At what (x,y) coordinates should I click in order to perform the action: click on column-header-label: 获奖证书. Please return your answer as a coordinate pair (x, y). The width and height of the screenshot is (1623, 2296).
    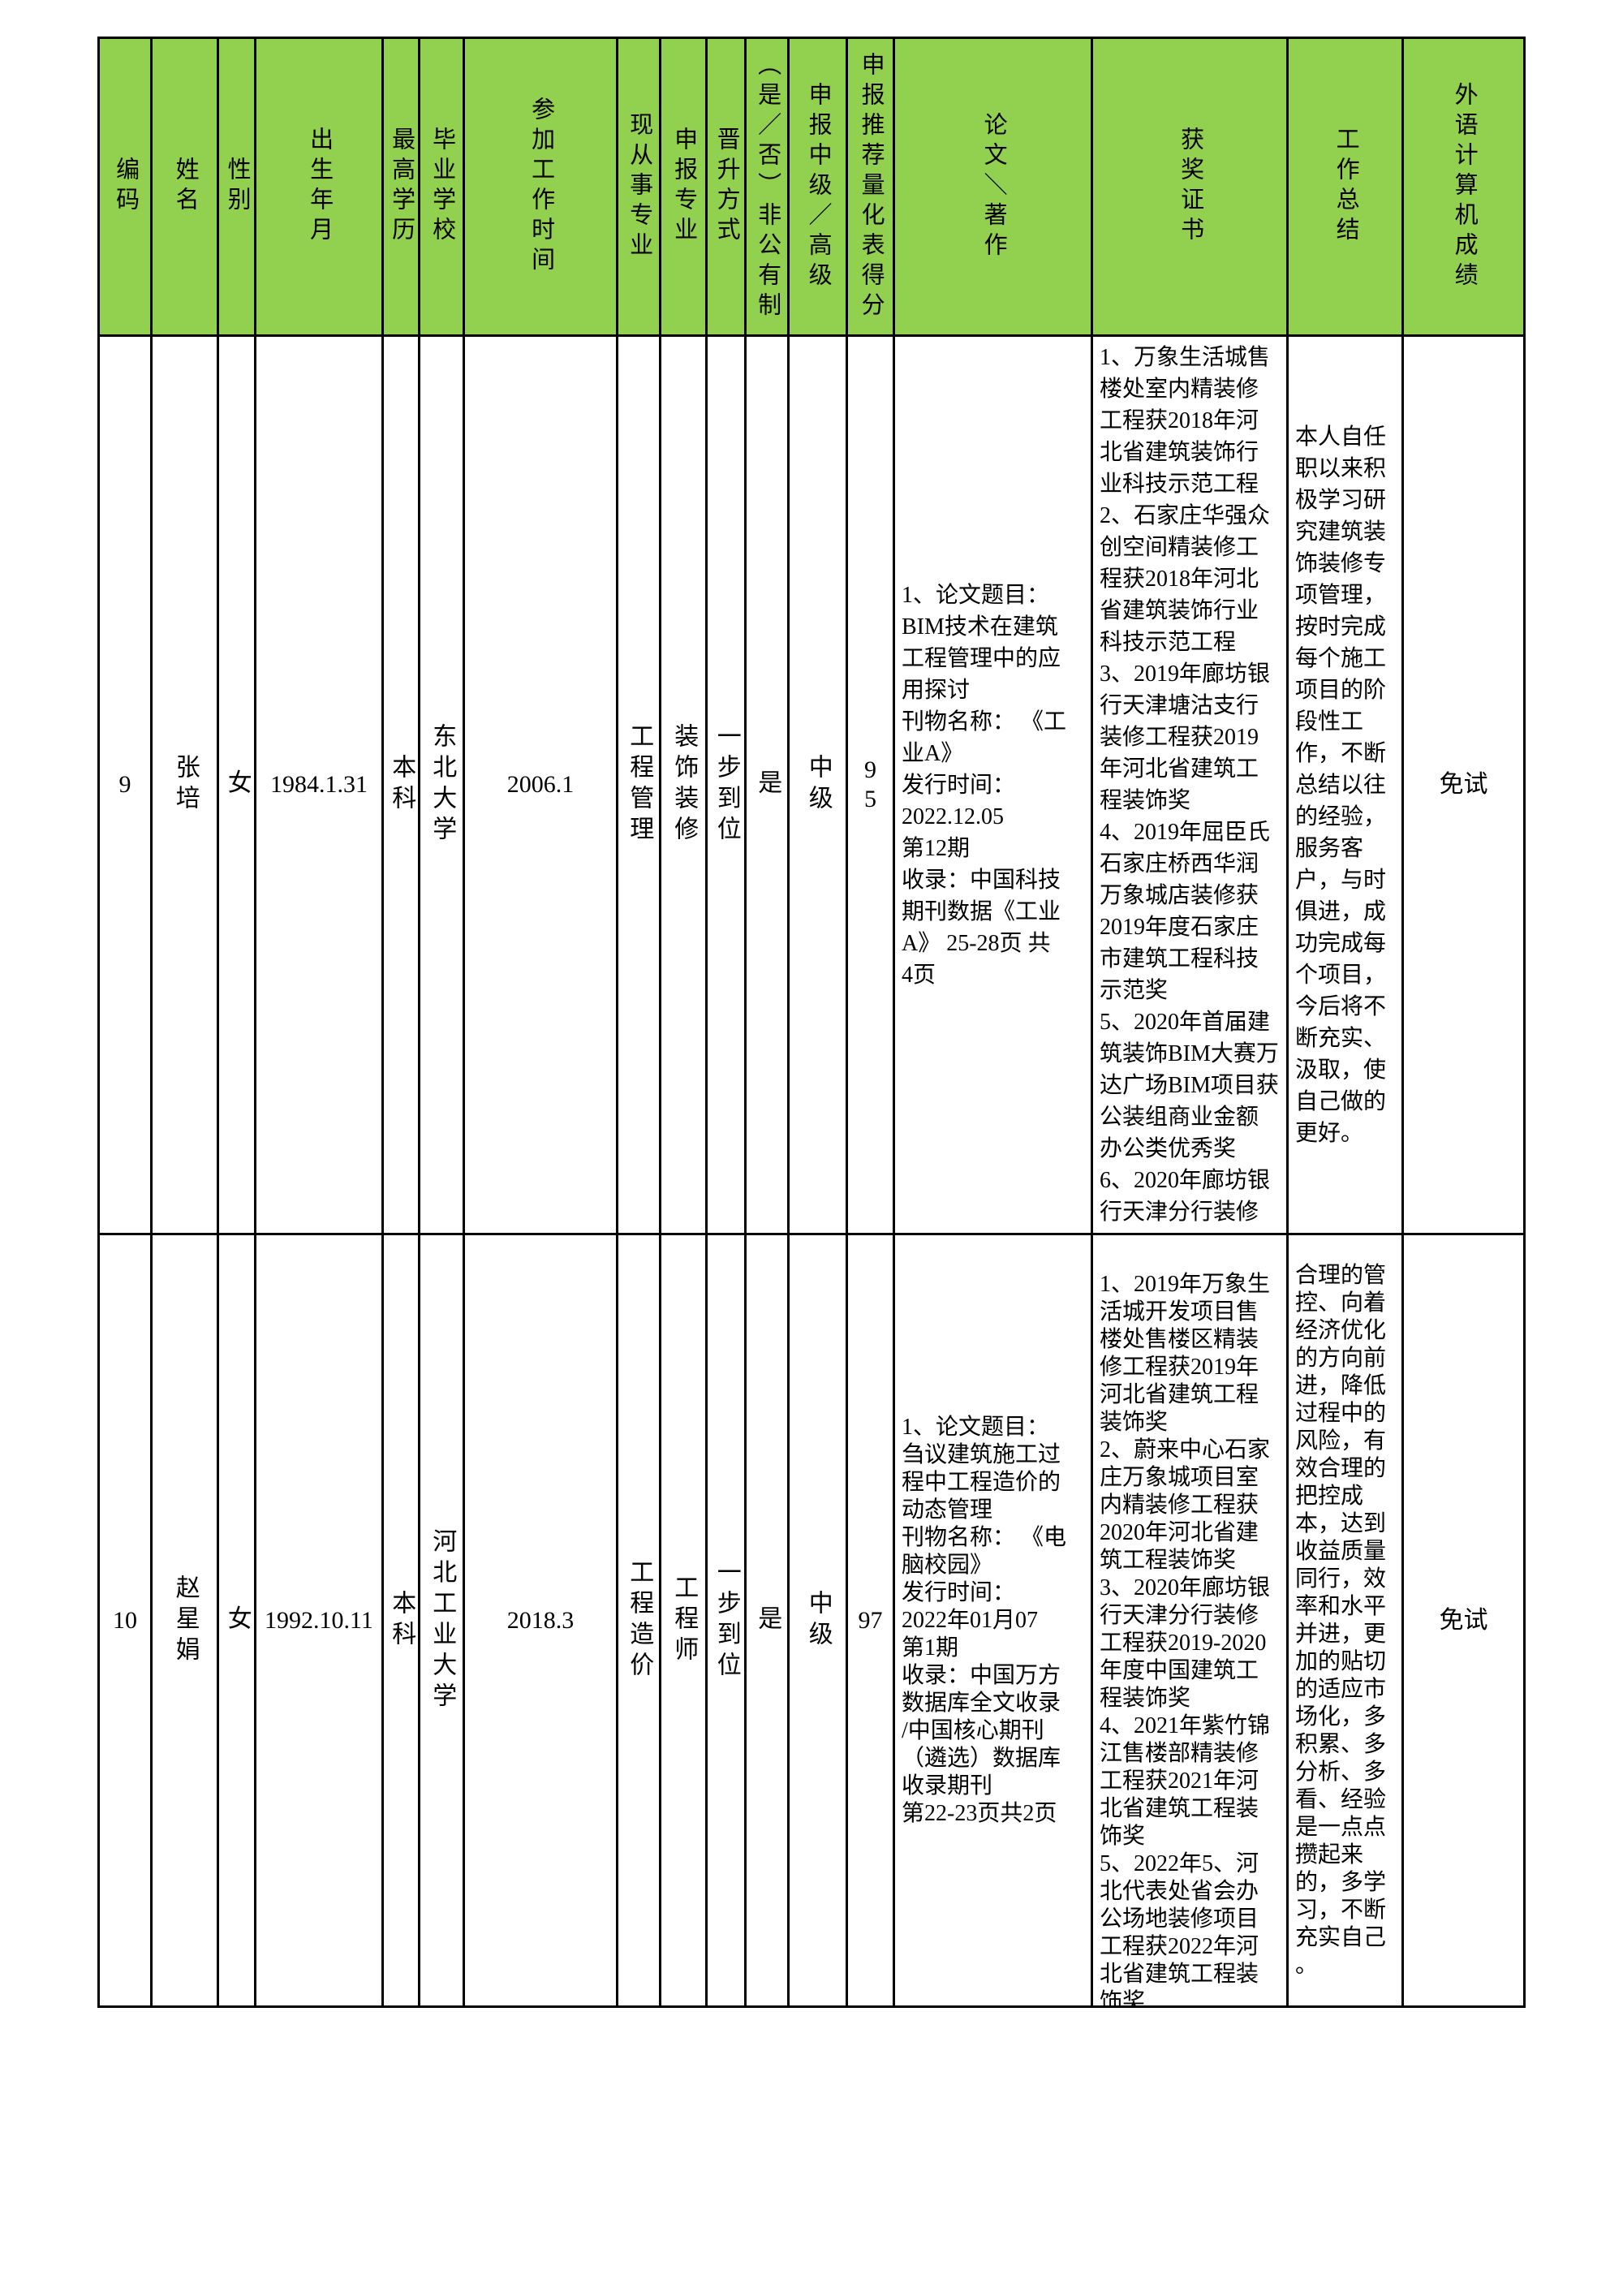
    Looking at the image, I should click on (1190, 187).